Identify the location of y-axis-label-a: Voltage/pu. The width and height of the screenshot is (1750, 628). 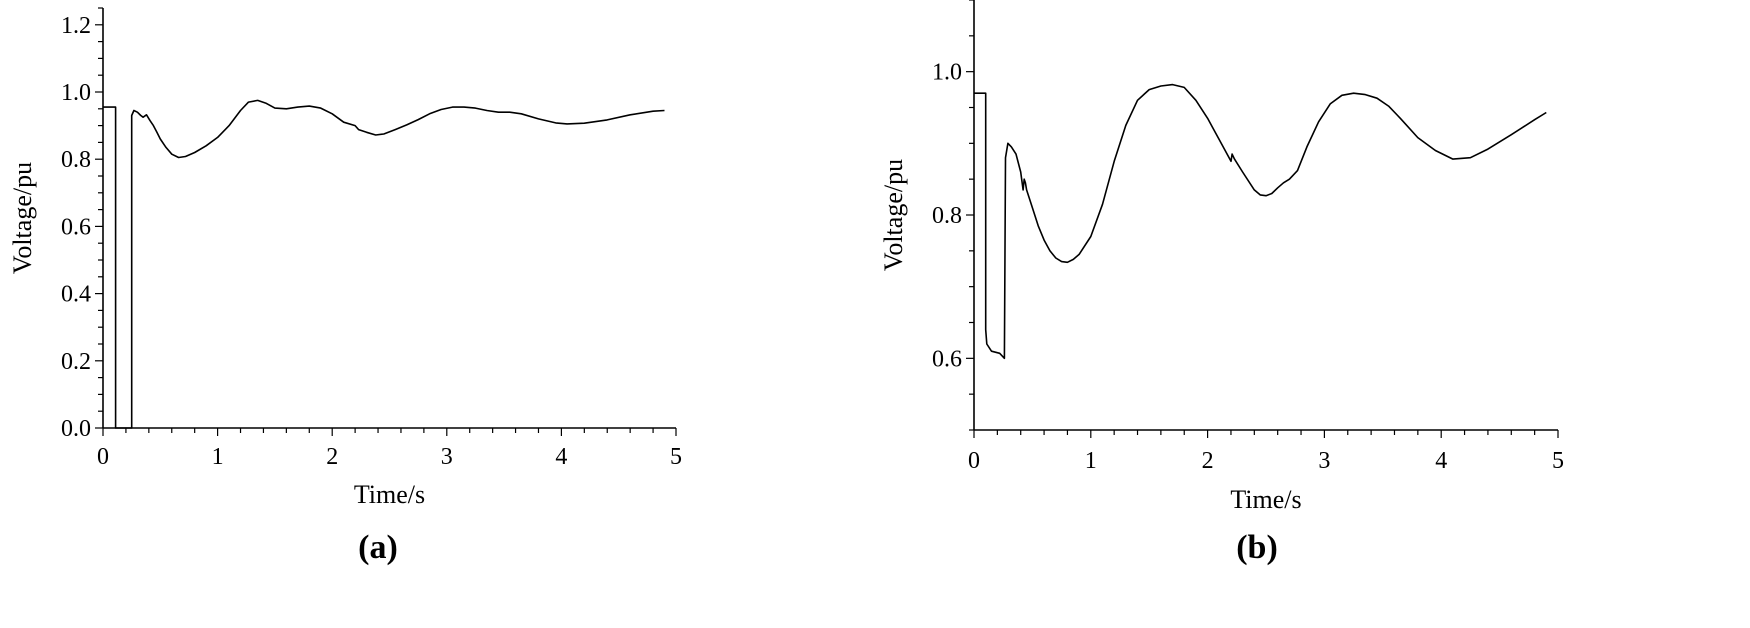
(22, 218).